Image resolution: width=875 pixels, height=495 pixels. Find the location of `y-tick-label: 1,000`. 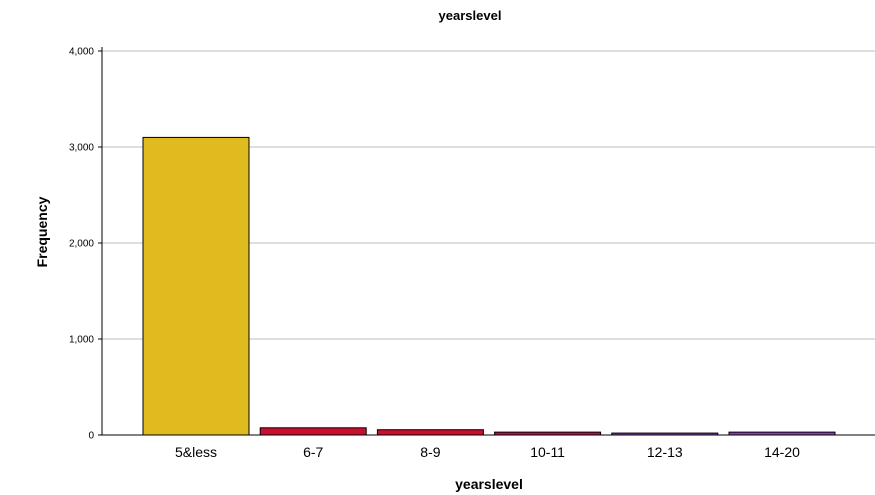

y-tick-label: 1,000 is located at coordinates (81, 340).